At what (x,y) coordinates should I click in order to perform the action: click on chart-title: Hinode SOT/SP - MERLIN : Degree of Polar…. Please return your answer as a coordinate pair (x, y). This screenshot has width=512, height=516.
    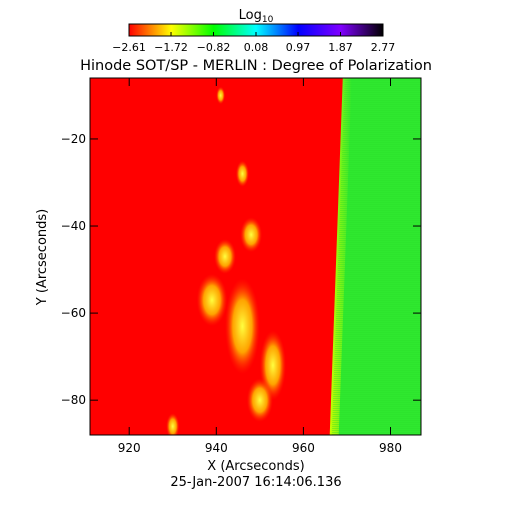
    Looking at the image, I should click on (256, 66).